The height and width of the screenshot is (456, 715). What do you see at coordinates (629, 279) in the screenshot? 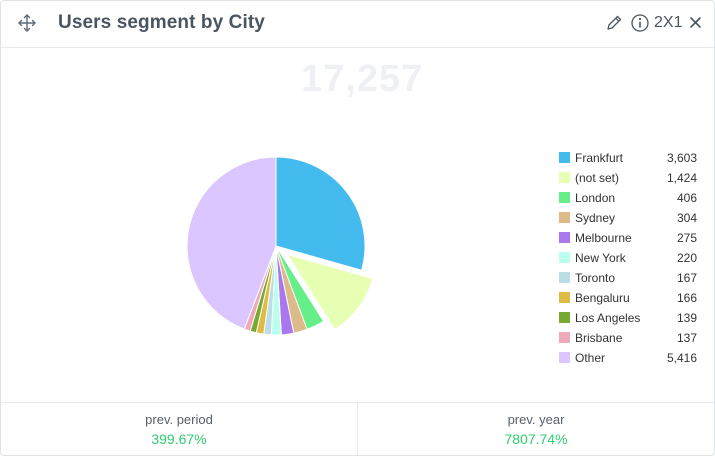
I see `legend-item-toronto: Toronto 167` at bounding box center [629, 279].